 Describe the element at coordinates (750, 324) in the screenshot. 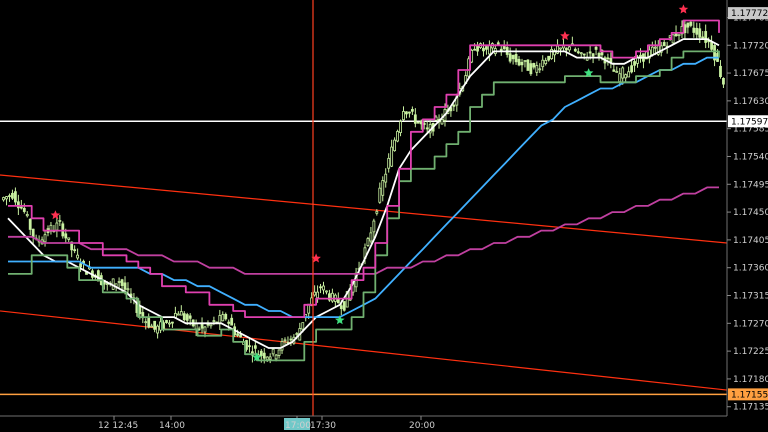

I see `price-tick-label: 1.17270` at that location.